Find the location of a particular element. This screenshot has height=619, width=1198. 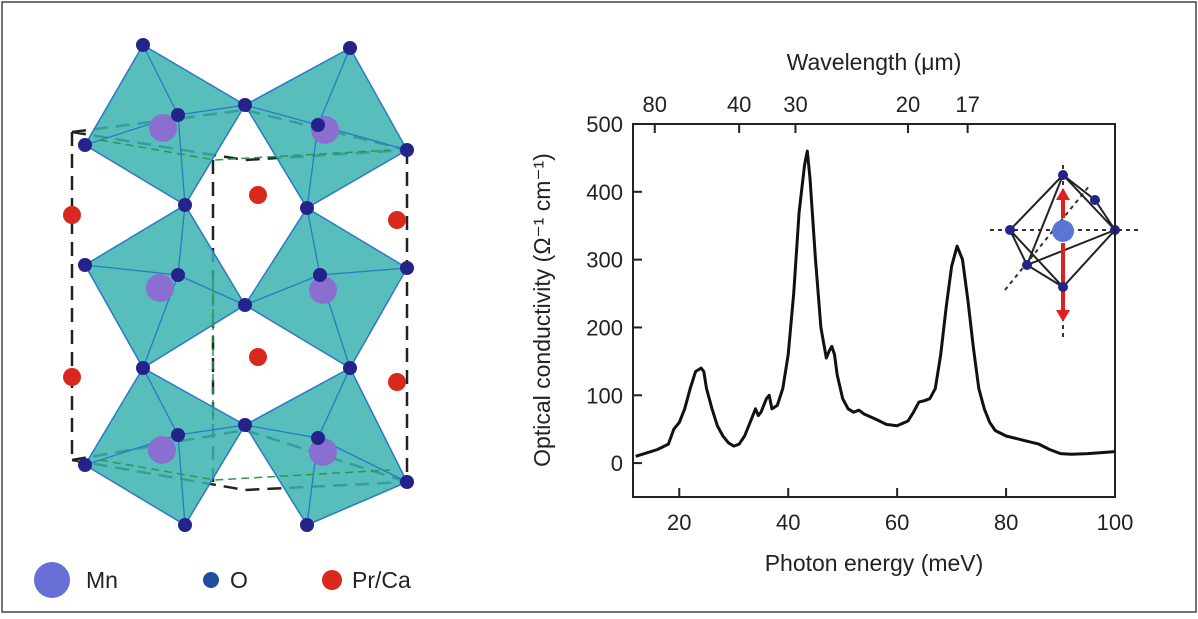

o-swatch is located at coordinates (211, 580).